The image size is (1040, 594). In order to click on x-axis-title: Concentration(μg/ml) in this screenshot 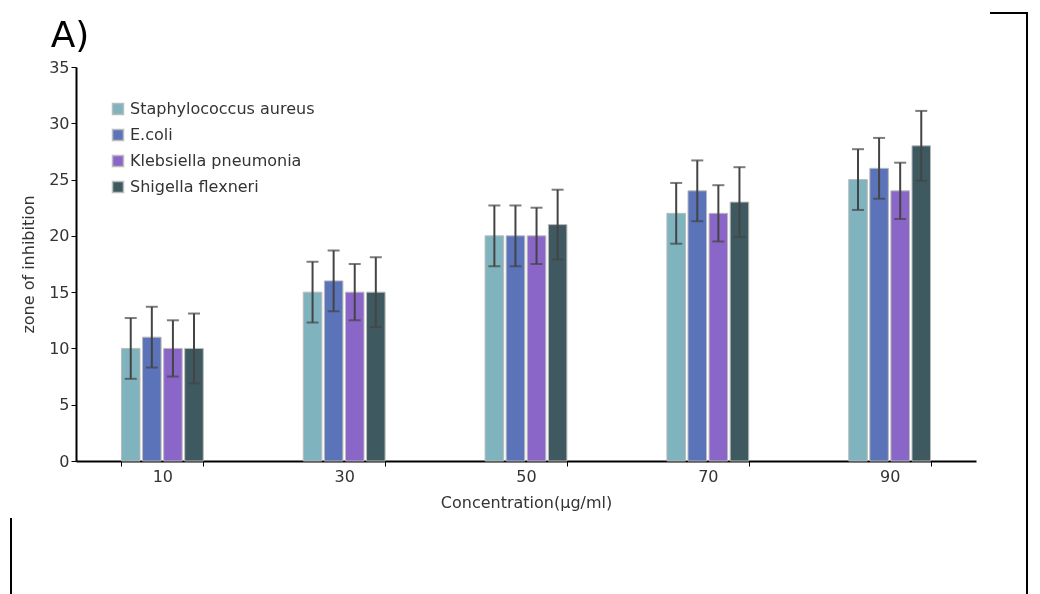, I will do `click(526, 502)`.